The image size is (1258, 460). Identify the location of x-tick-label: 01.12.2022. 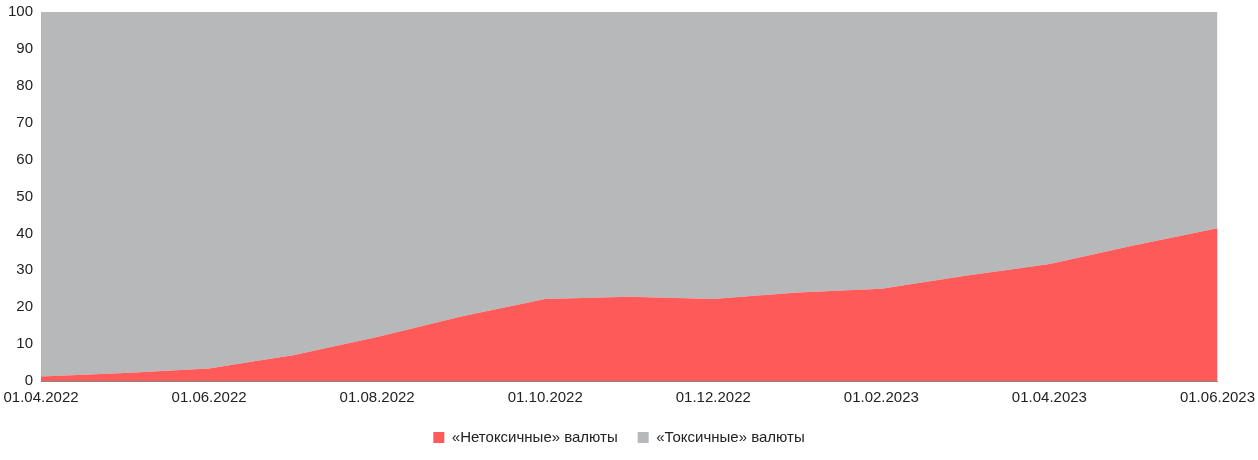
(713, 397).